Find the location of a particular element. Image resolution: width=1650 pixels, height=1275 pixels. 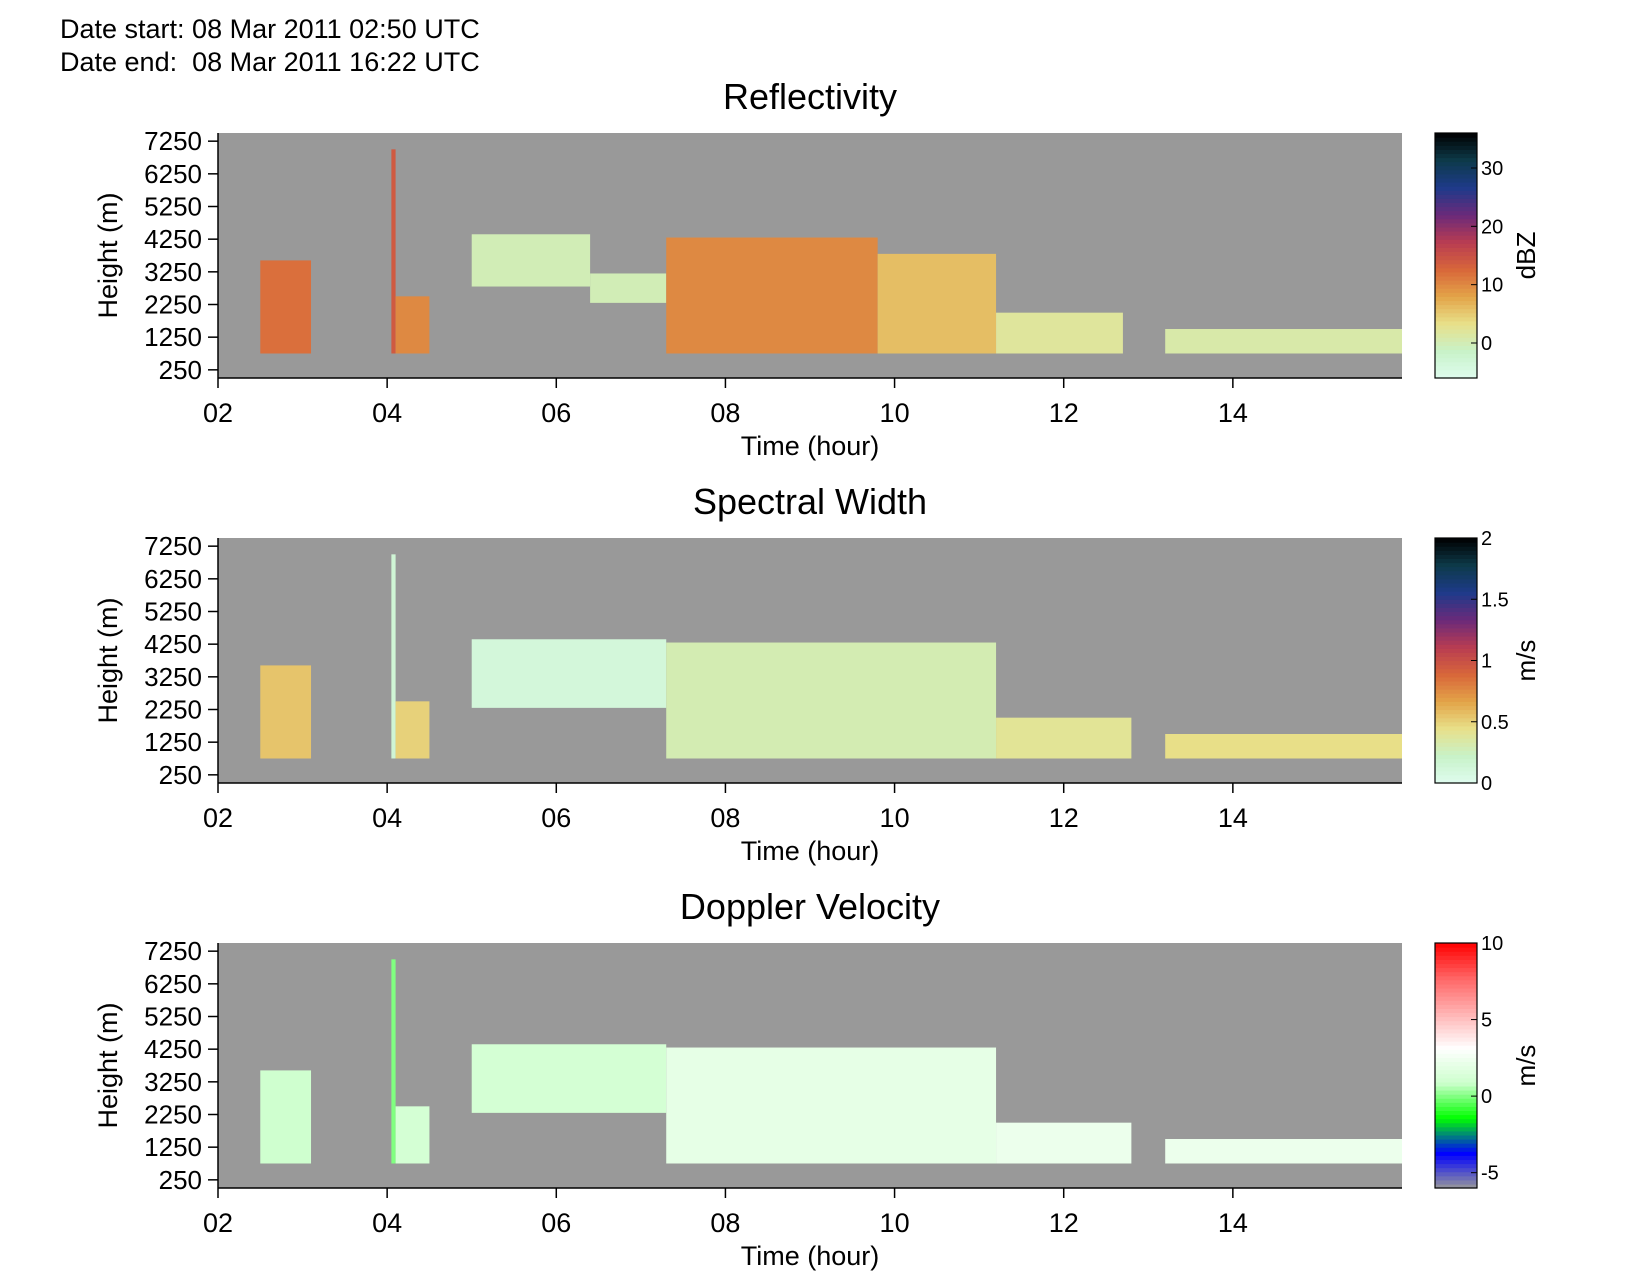

colorbar-tick-label: 1 is located at coordinates (1486, 662).